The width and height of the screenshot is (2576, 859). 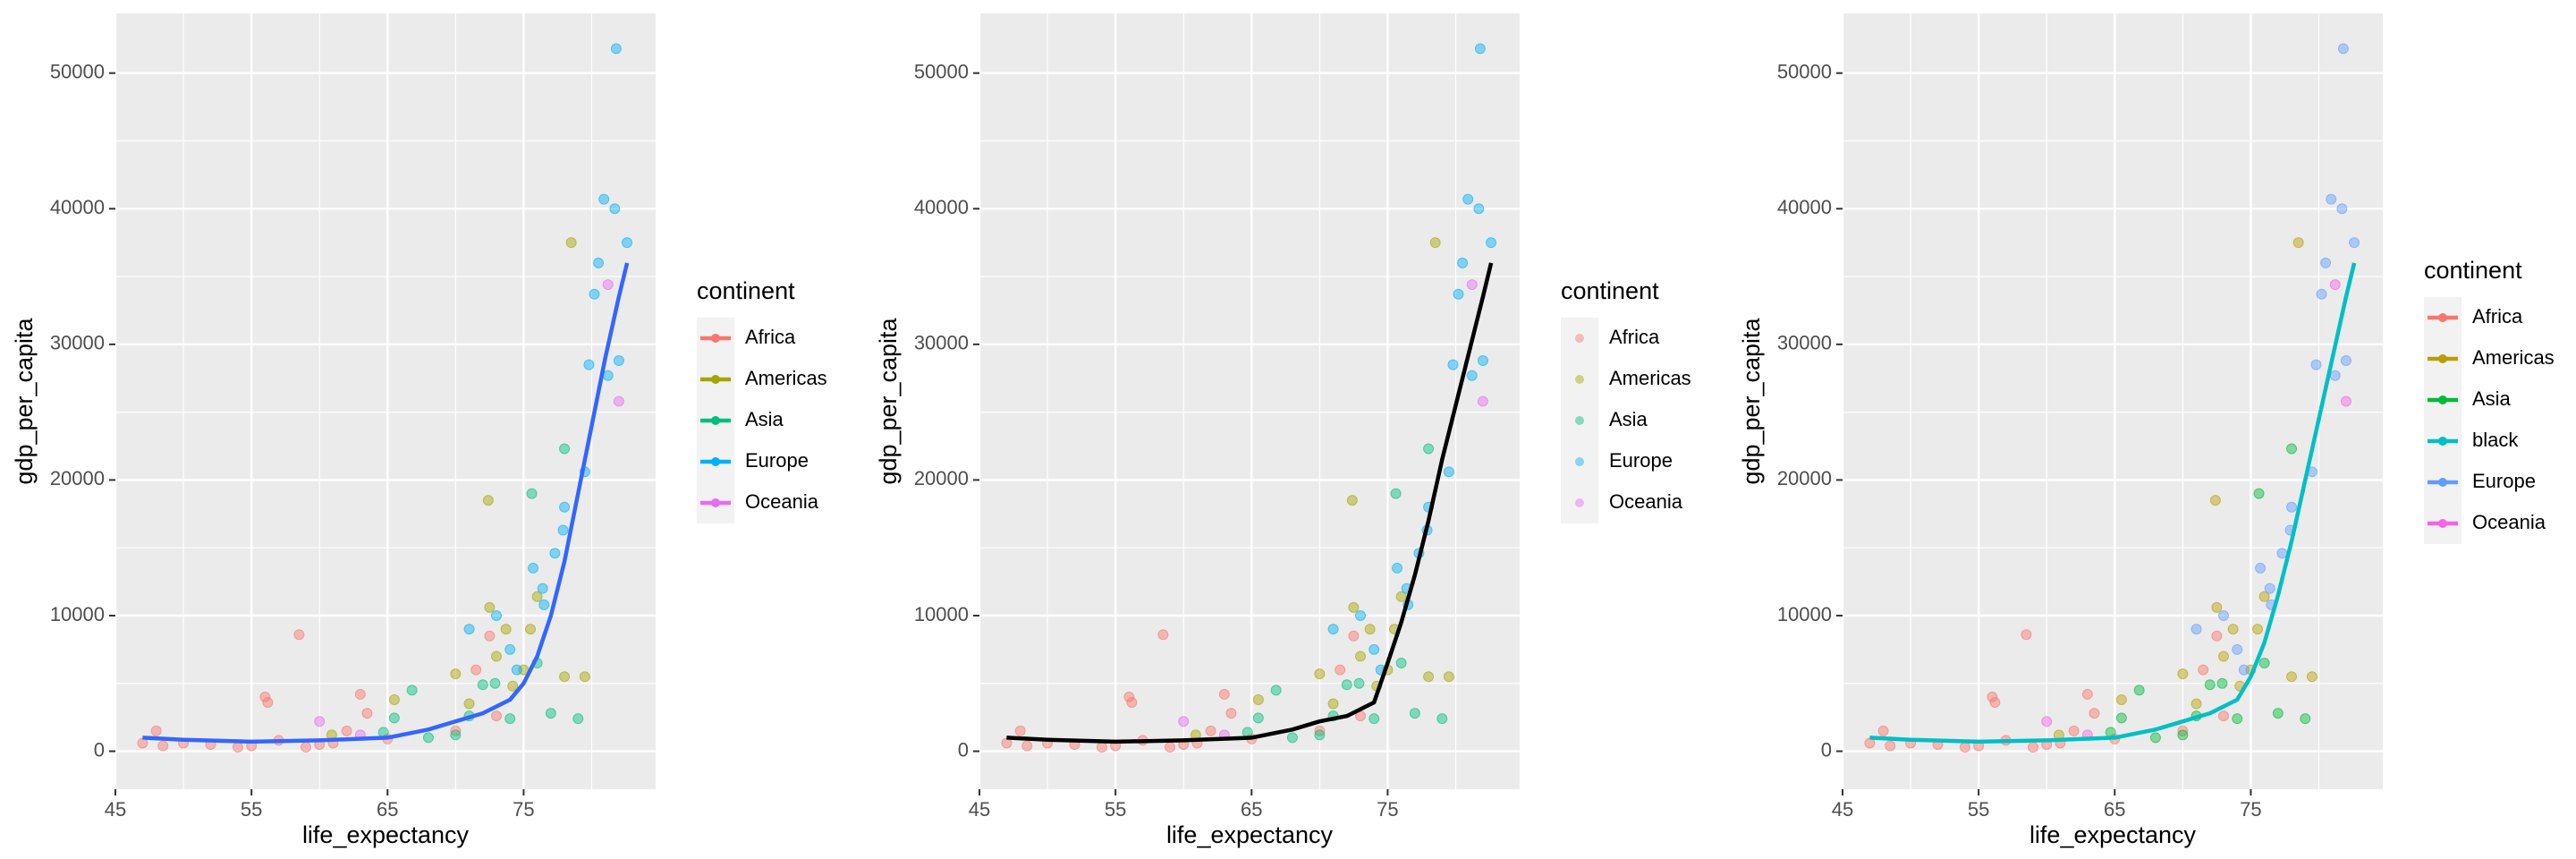 I want to click on legend-title: continent, so click(x=2473, y=270).